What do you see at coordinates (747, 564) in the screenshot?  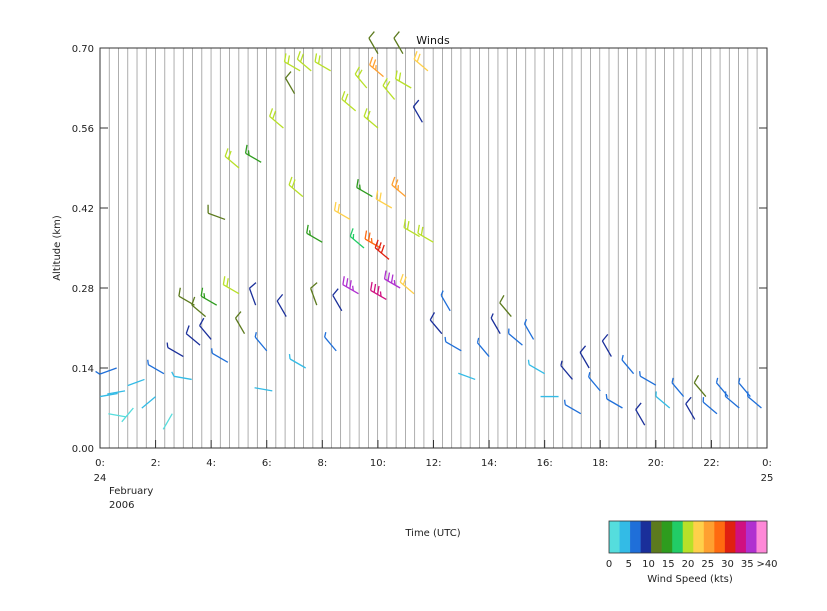 I see `colorbar-tick-label: 35` at bounding box center [747, 564].